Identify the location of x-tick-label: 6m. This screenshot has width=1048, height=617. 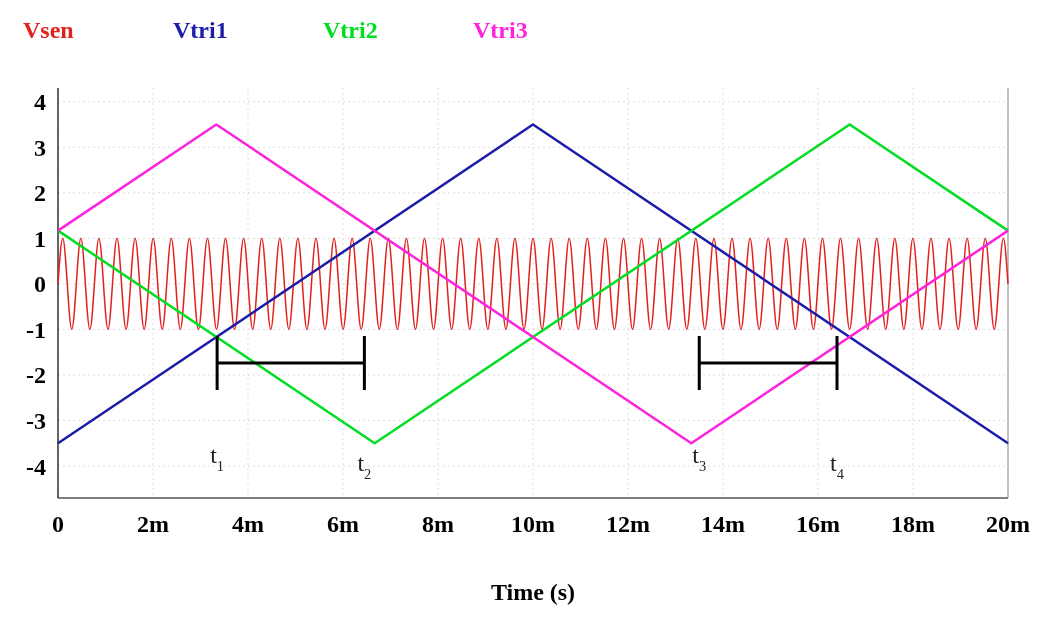
(343, 524).